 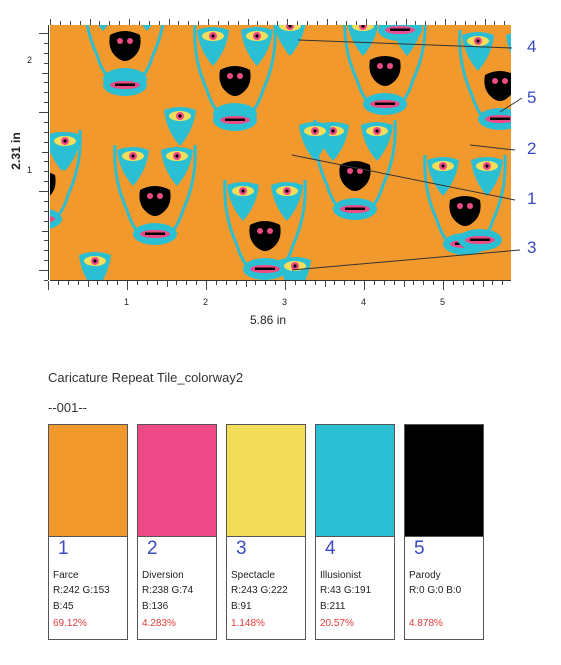 I want to click on bottom-ruler: 1 2 3 4 5, so click(x=279, y=293).